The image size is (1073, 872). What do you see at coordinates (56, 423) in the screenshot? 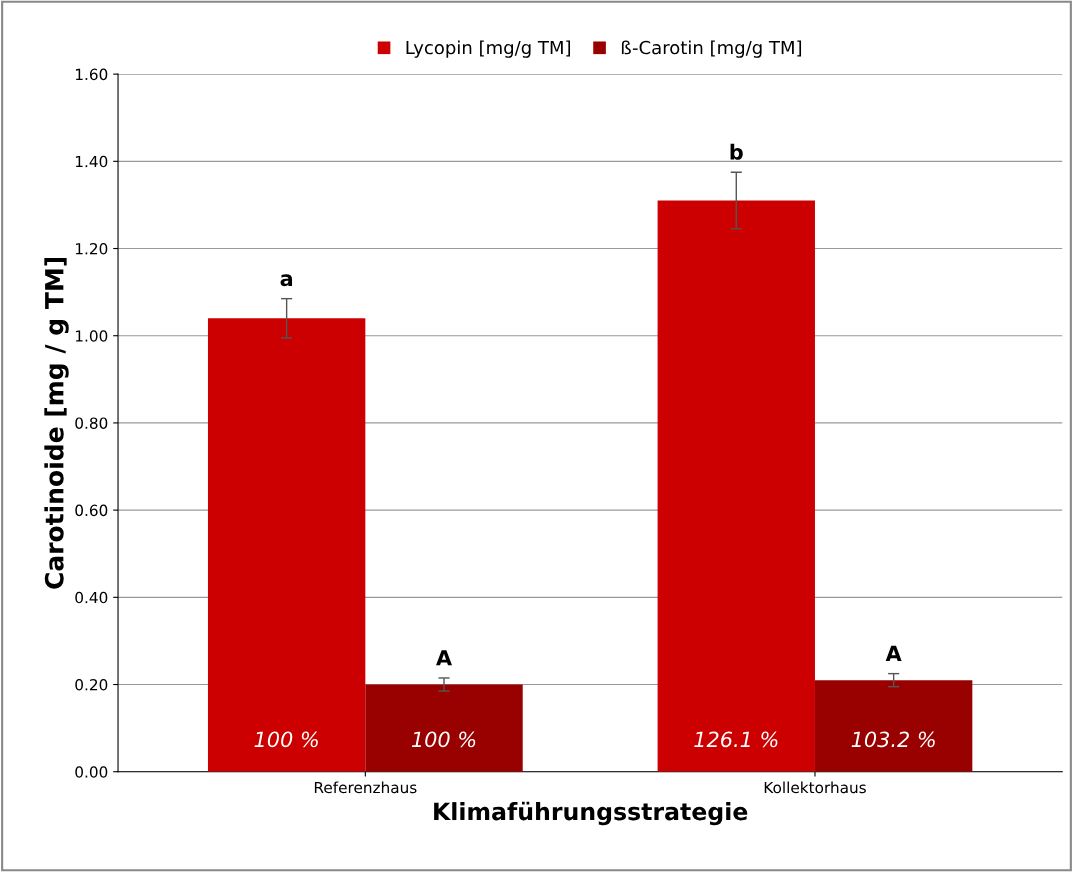
I see `y-axis-title: Carotinoide [mg / g TM]` at bounding box center [56, 423].